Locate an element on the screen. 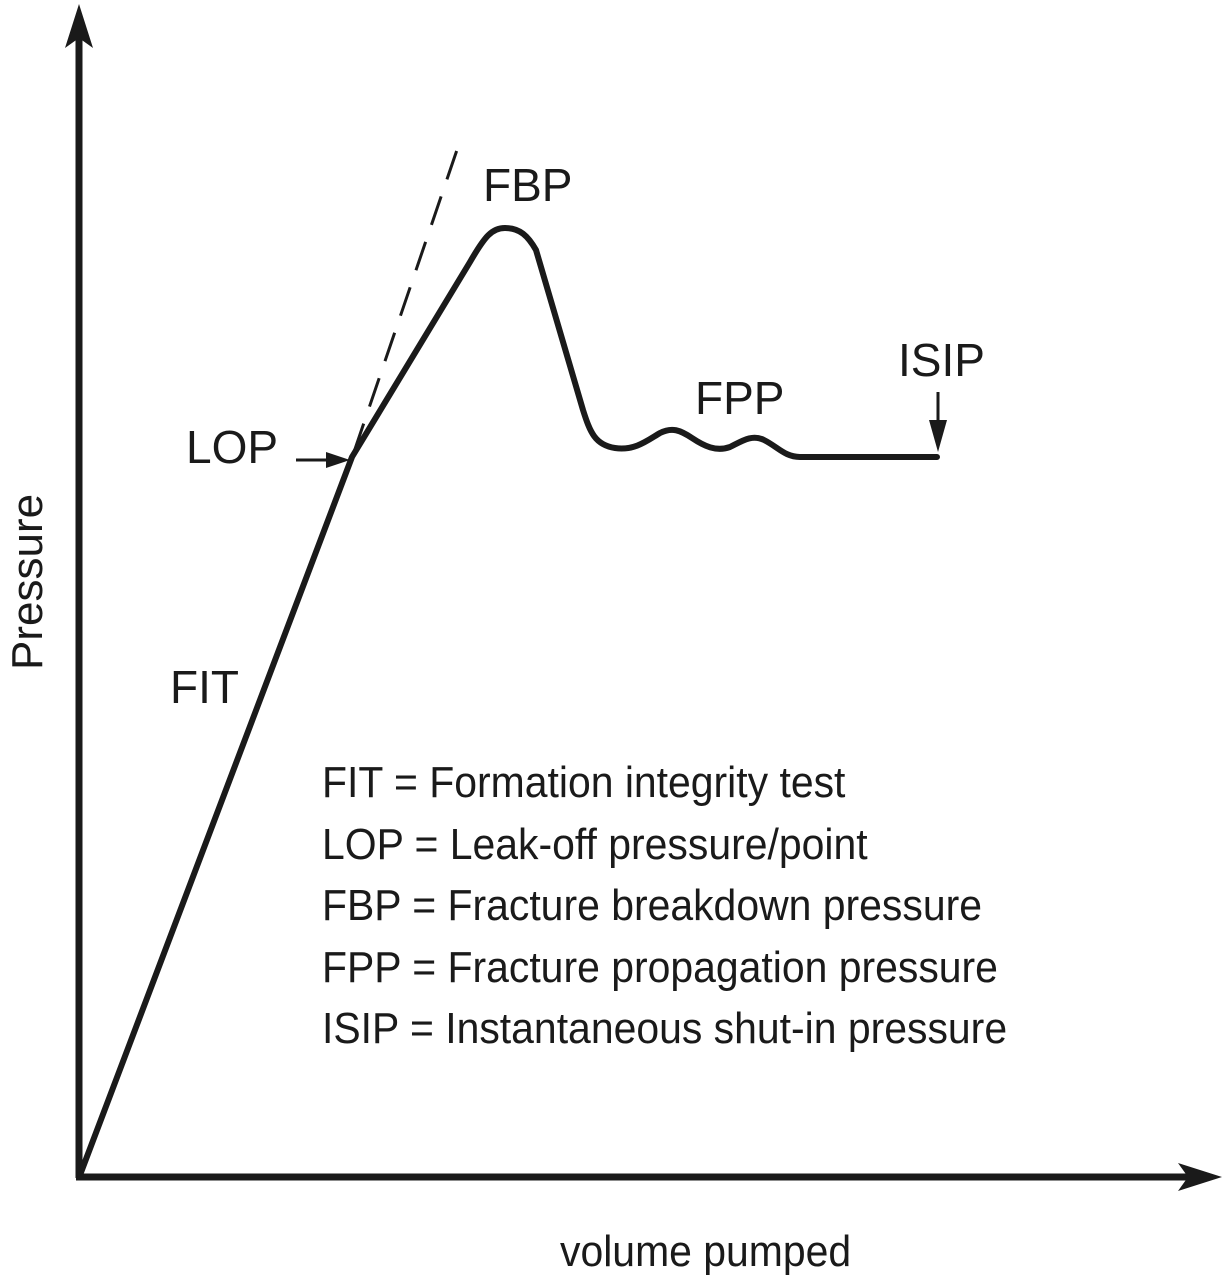  x-axis-arrow-icon is located at coordinates (1200, 1177).